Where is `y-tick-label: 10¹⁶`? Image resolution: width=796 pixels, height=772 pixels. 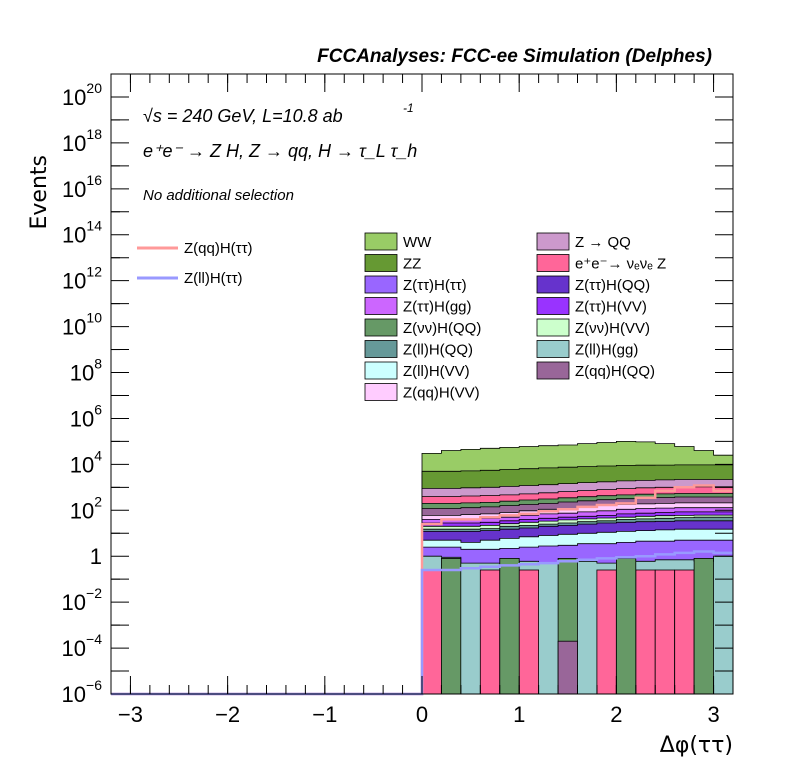
y-tick-label: 10¹⁶ is located at coordinates (82, 187).